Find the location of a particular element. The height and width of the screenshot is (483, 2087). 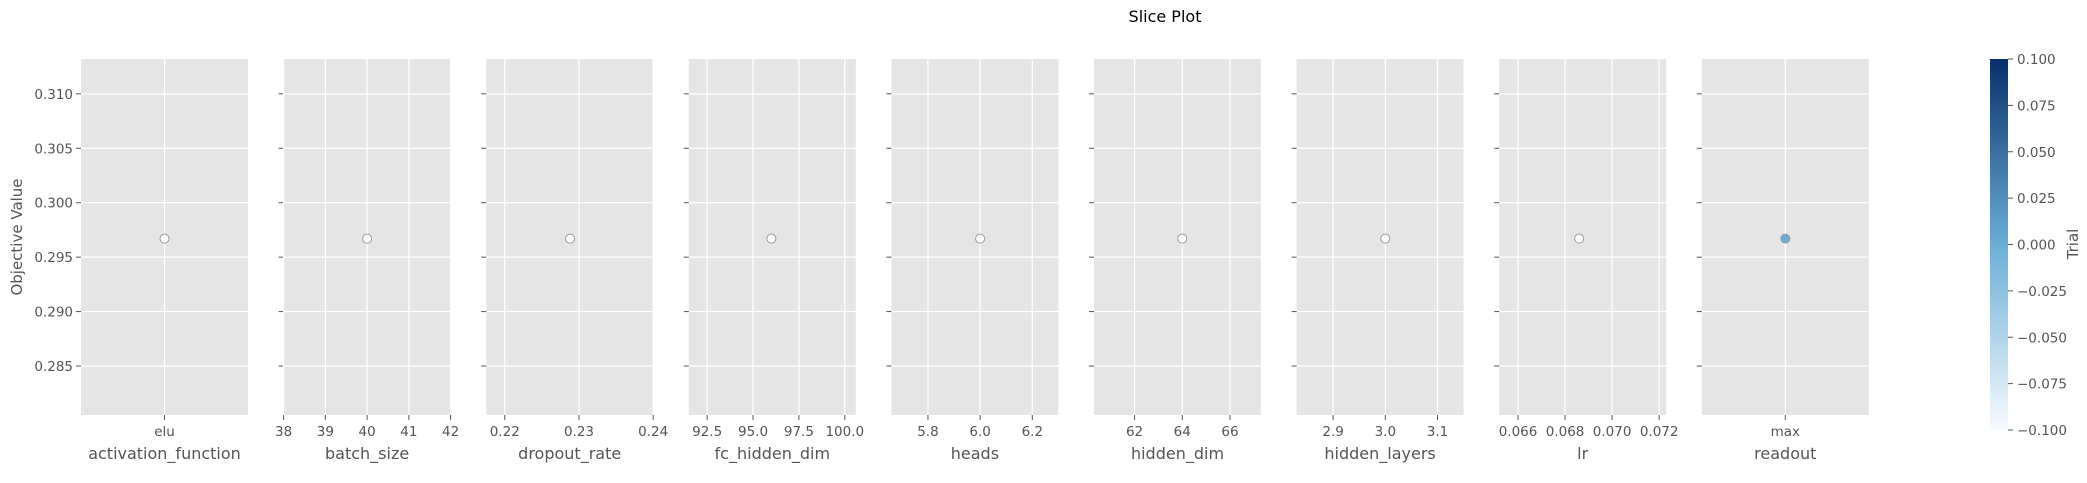

x-tick-label: 92.5 is located at coordinates (707, 432).